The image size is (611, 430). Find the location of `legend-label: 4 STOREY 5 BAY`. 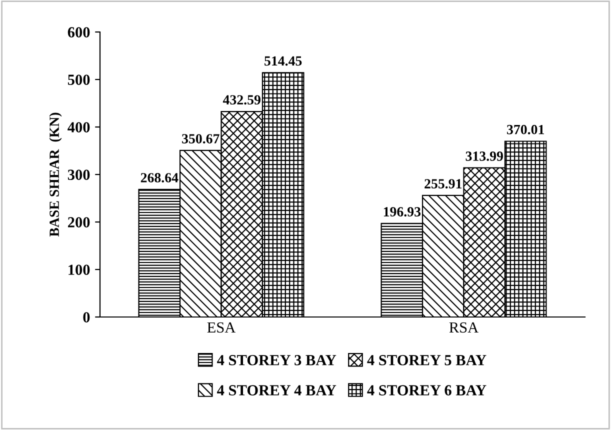

legend-label: 4 STOREY 5 BAY is located at coordinates (426, 360).